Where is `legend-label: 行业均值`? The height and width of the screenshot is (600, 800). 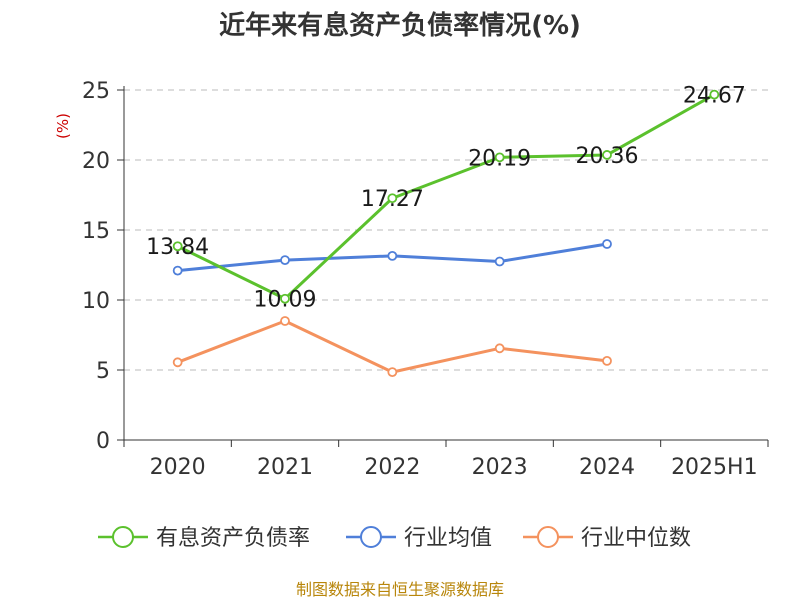
legend-label: 行业均值 is located at coordinates (448, 538).